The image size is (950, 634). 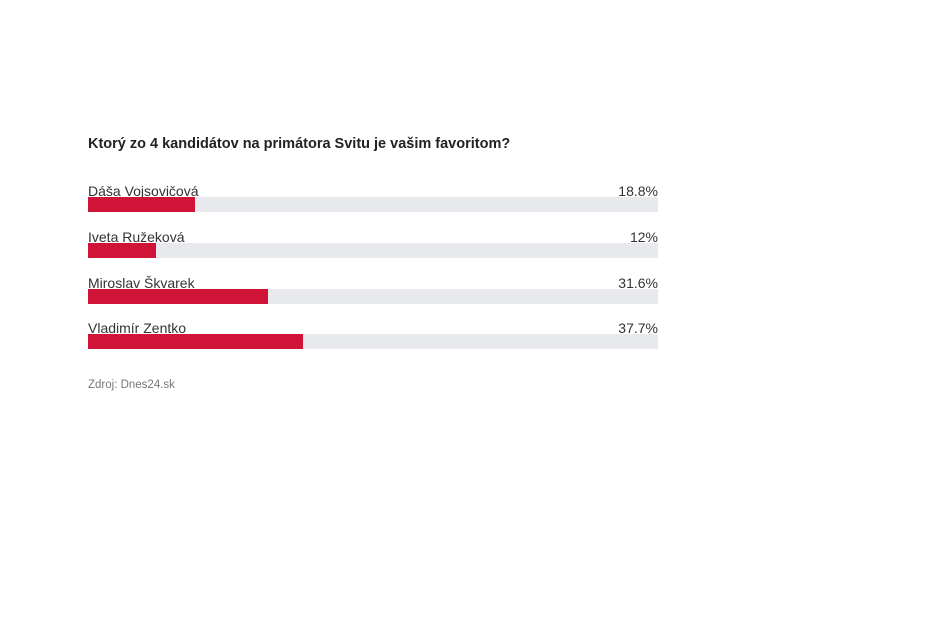 What do you see at coordinates (143, 191) in the screenshot?
I see `bar-label: Dáša Vojsovičová` at bounding box center [143, 191].